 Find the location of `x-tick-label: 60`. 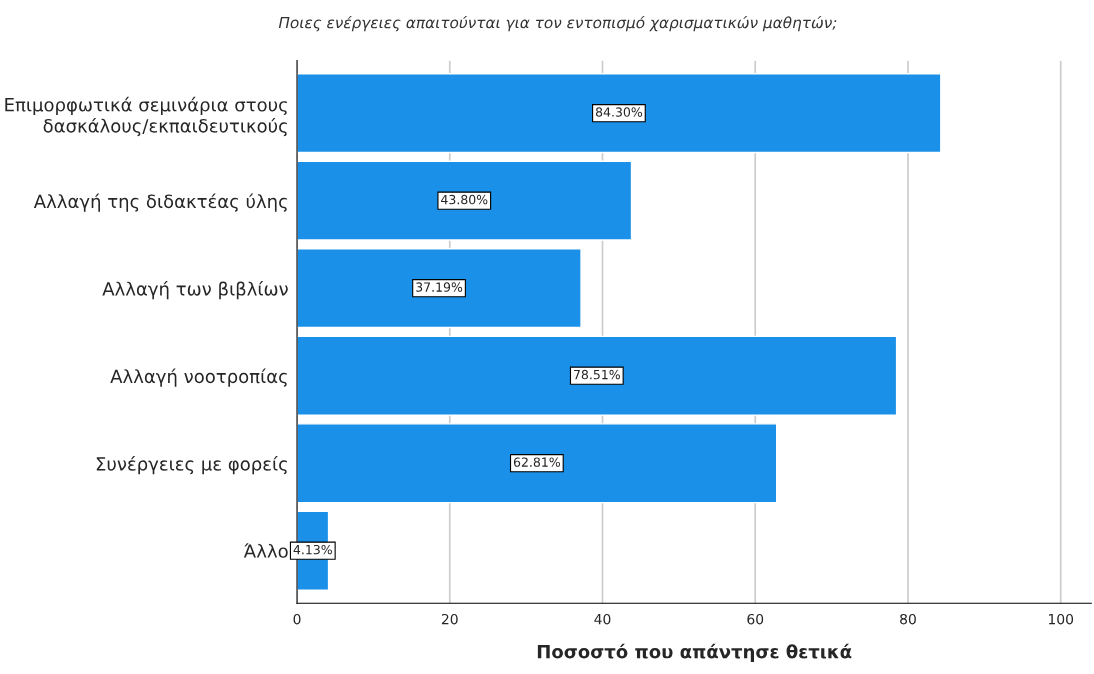

x-tick-label: 60 is located at coordinates (755, 619).